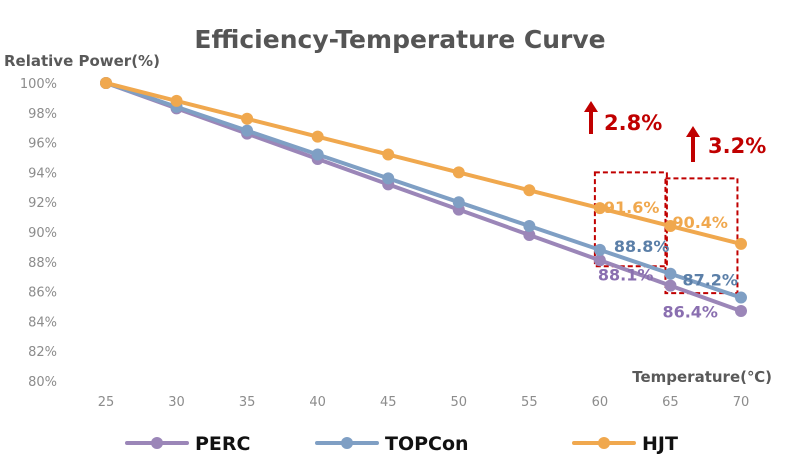 Image resolution: width=800 pixels, height=472 pixels. Describe the element at coordinates (737, 146) in the screenshot. I see `gain-label: 3.2%` at that location.